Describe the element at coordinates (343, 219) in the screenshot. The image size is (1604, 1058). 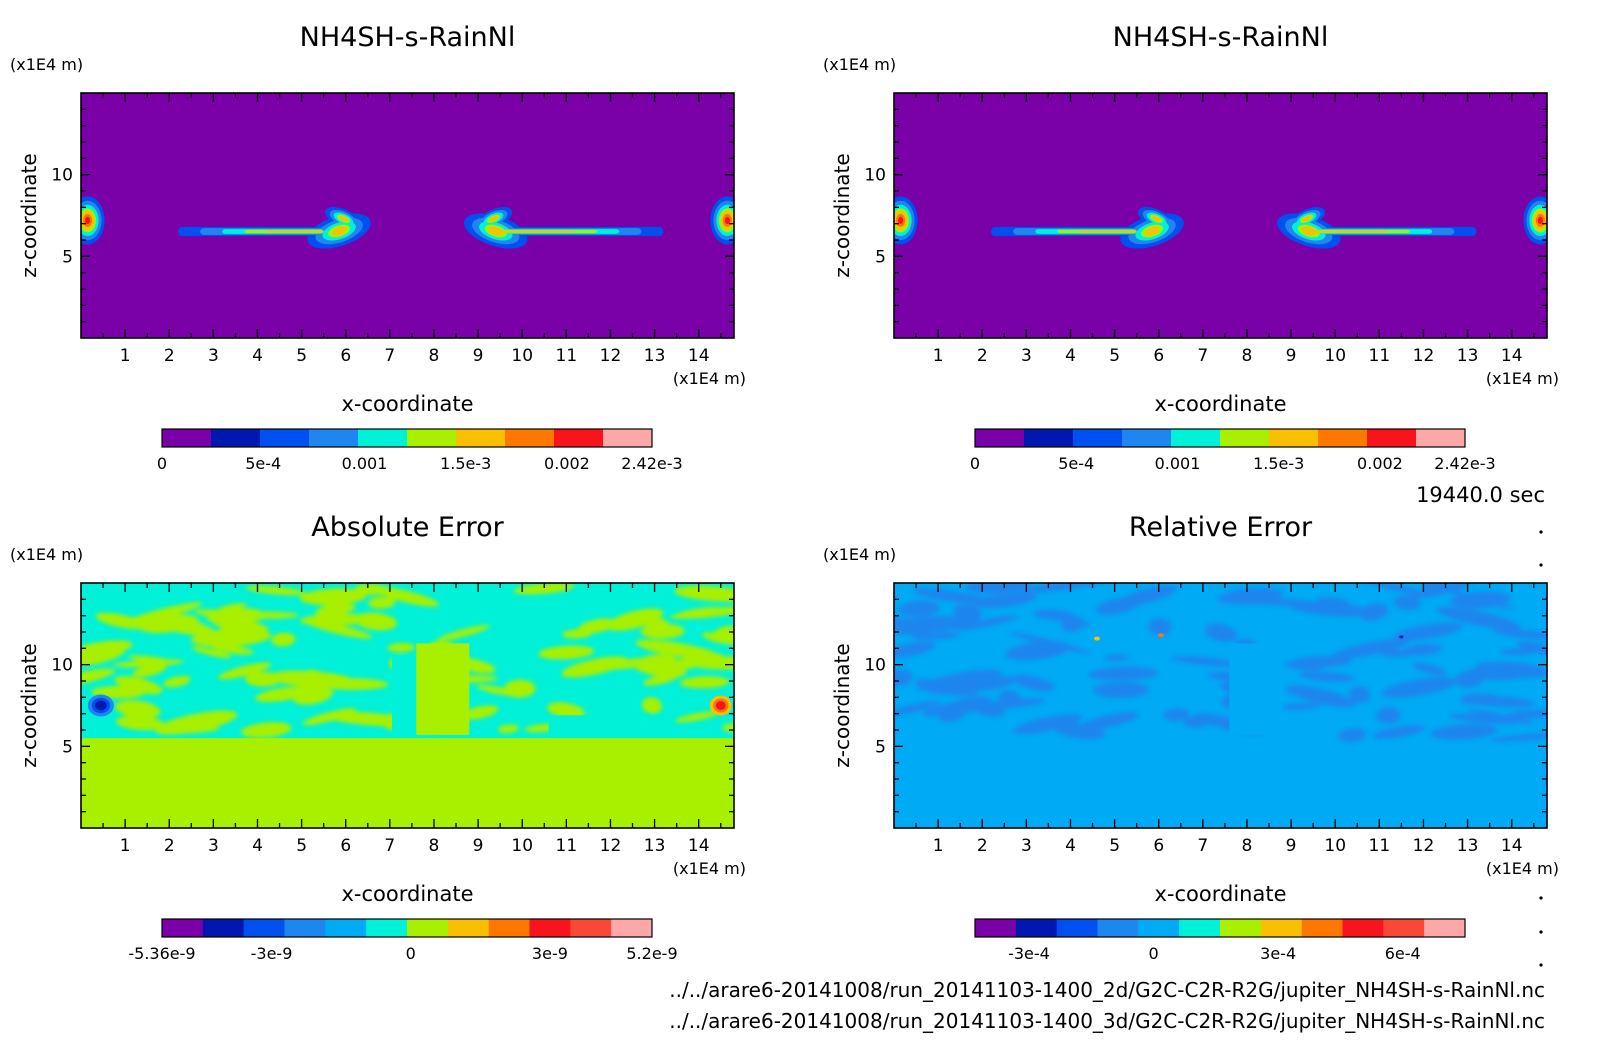
I see `rain-band-crest` at that location.